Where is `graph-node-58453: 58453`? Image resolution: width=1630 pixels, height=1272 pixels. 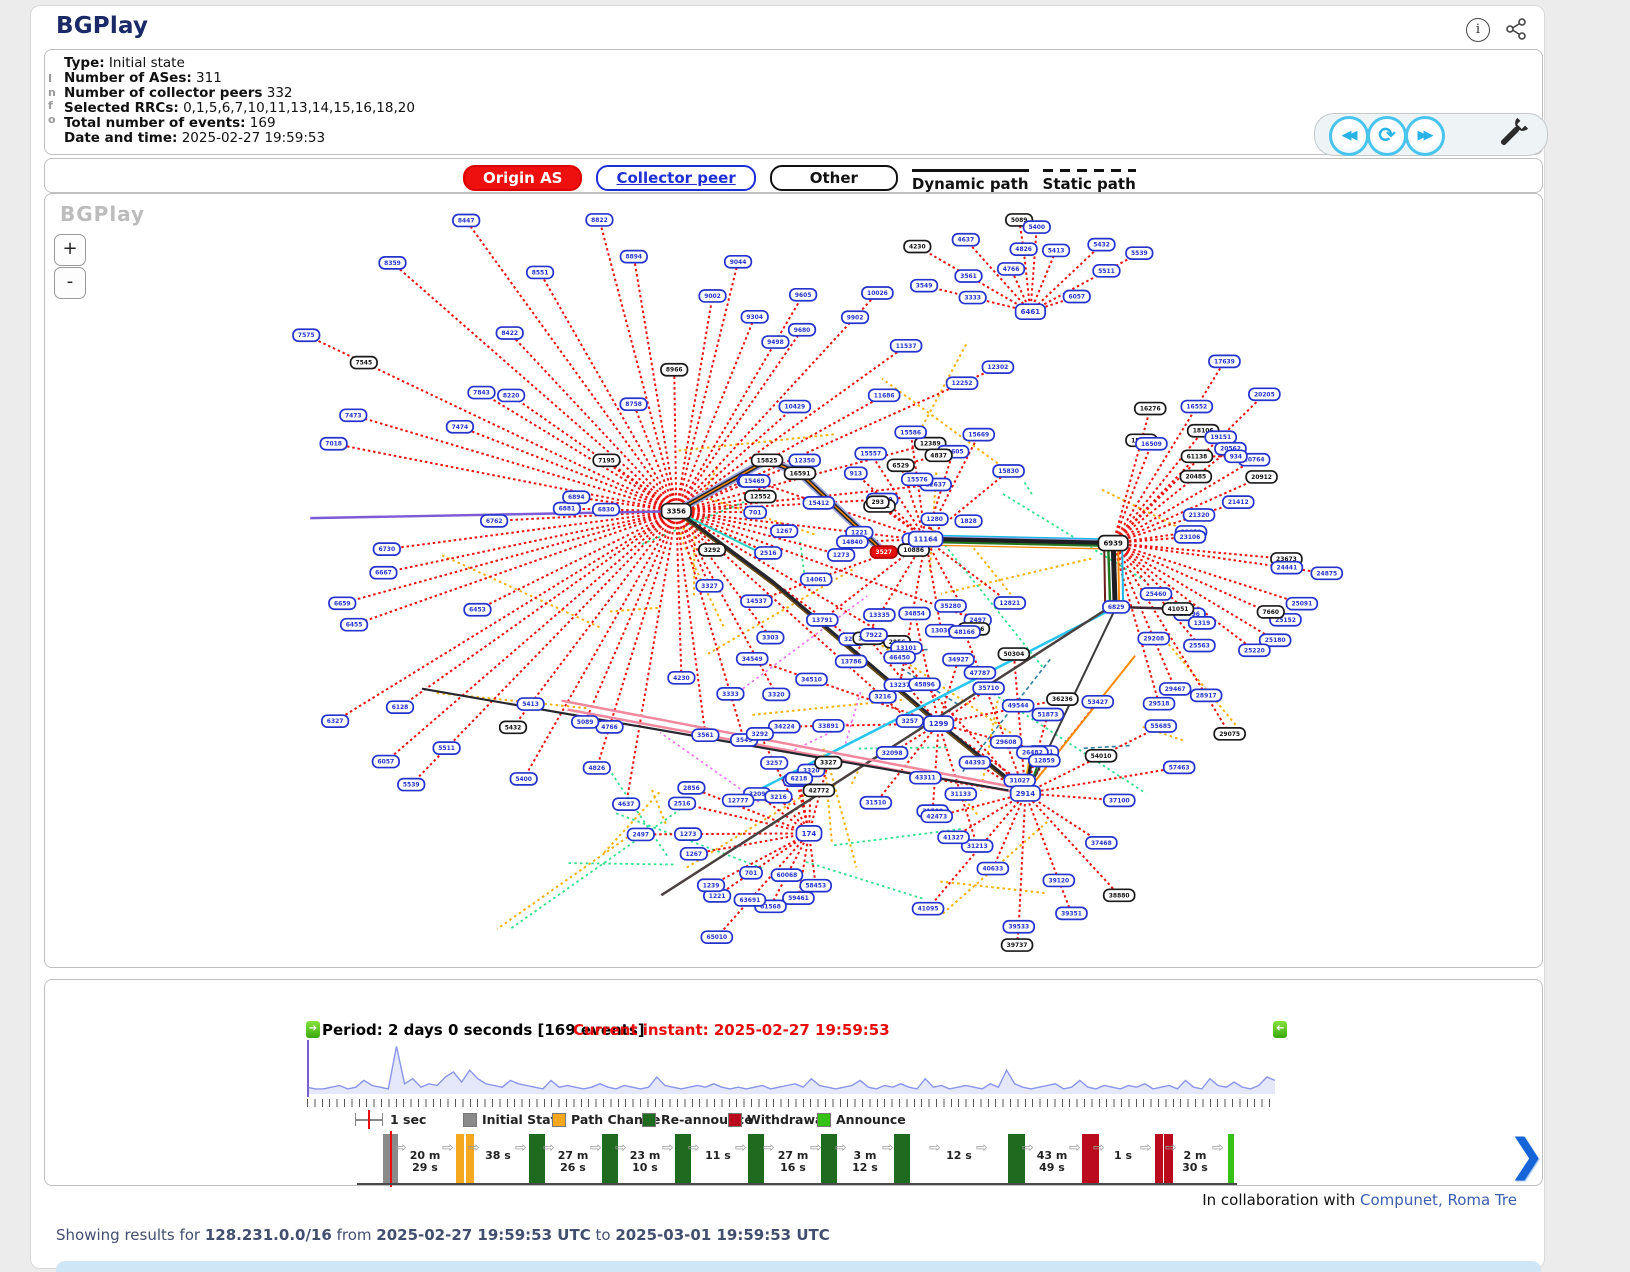 graph-node-58453: 58453 is located at coordinates (816, 885).